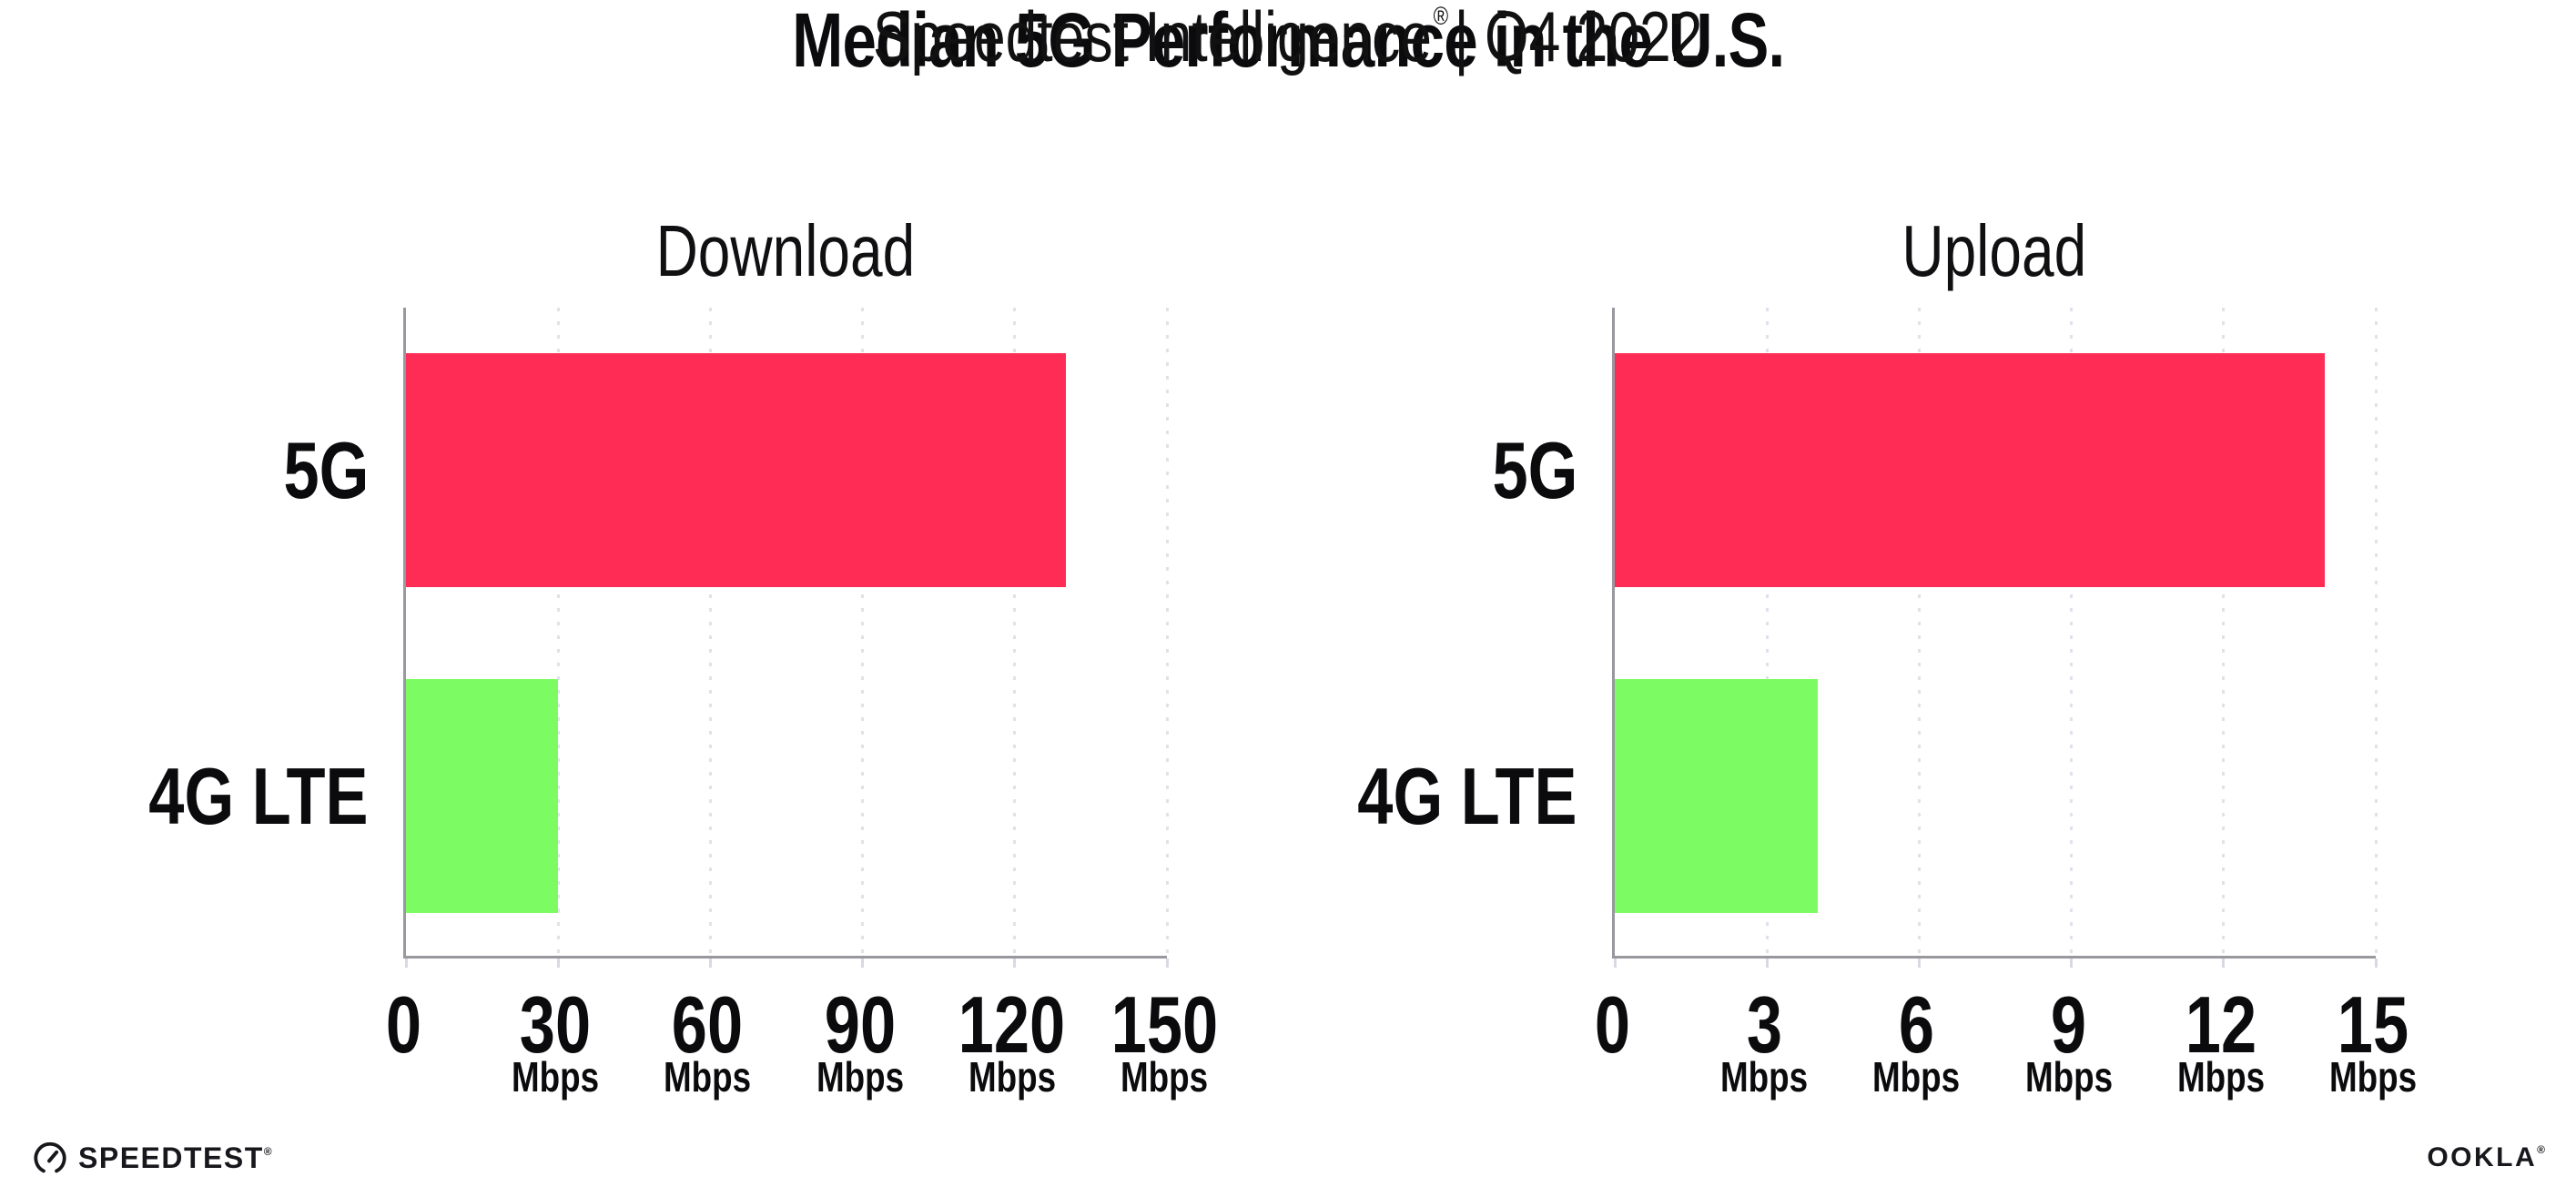 Image resolution: width=2576 pixels, height=1197 pixels. I want to click on x-tick-label-30: 30, so click(555, 1025).